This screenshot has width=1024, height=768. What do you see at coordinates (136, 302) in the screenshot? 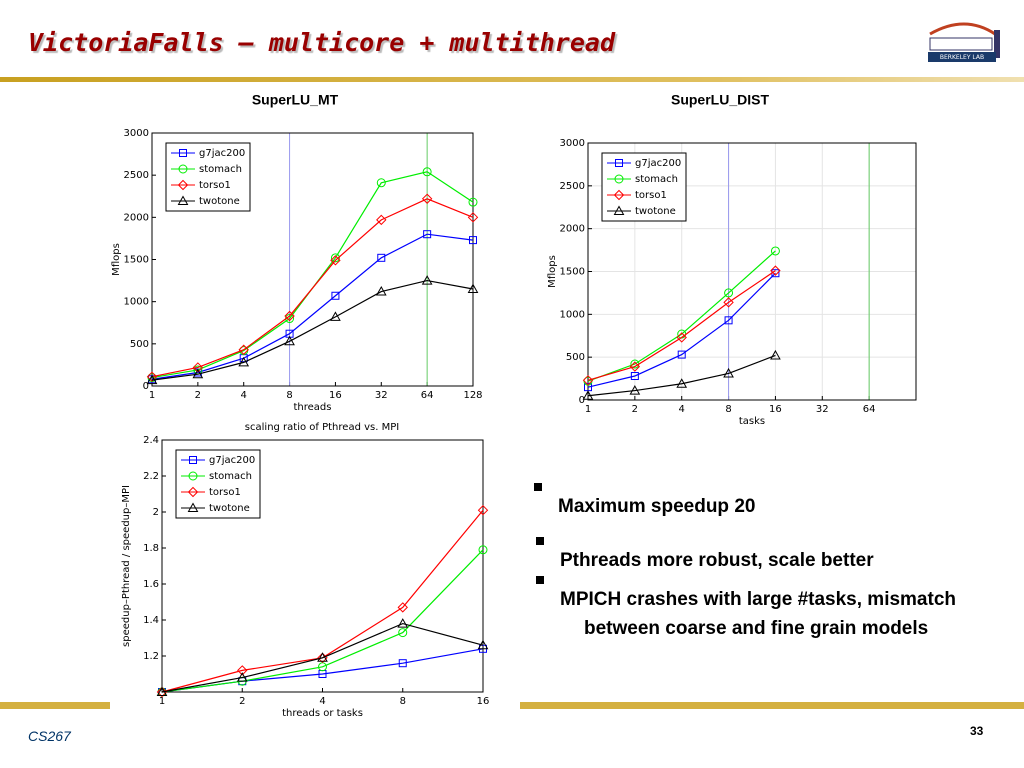
I see `y-tick-label: 1000` at bounding box center [136, 302].